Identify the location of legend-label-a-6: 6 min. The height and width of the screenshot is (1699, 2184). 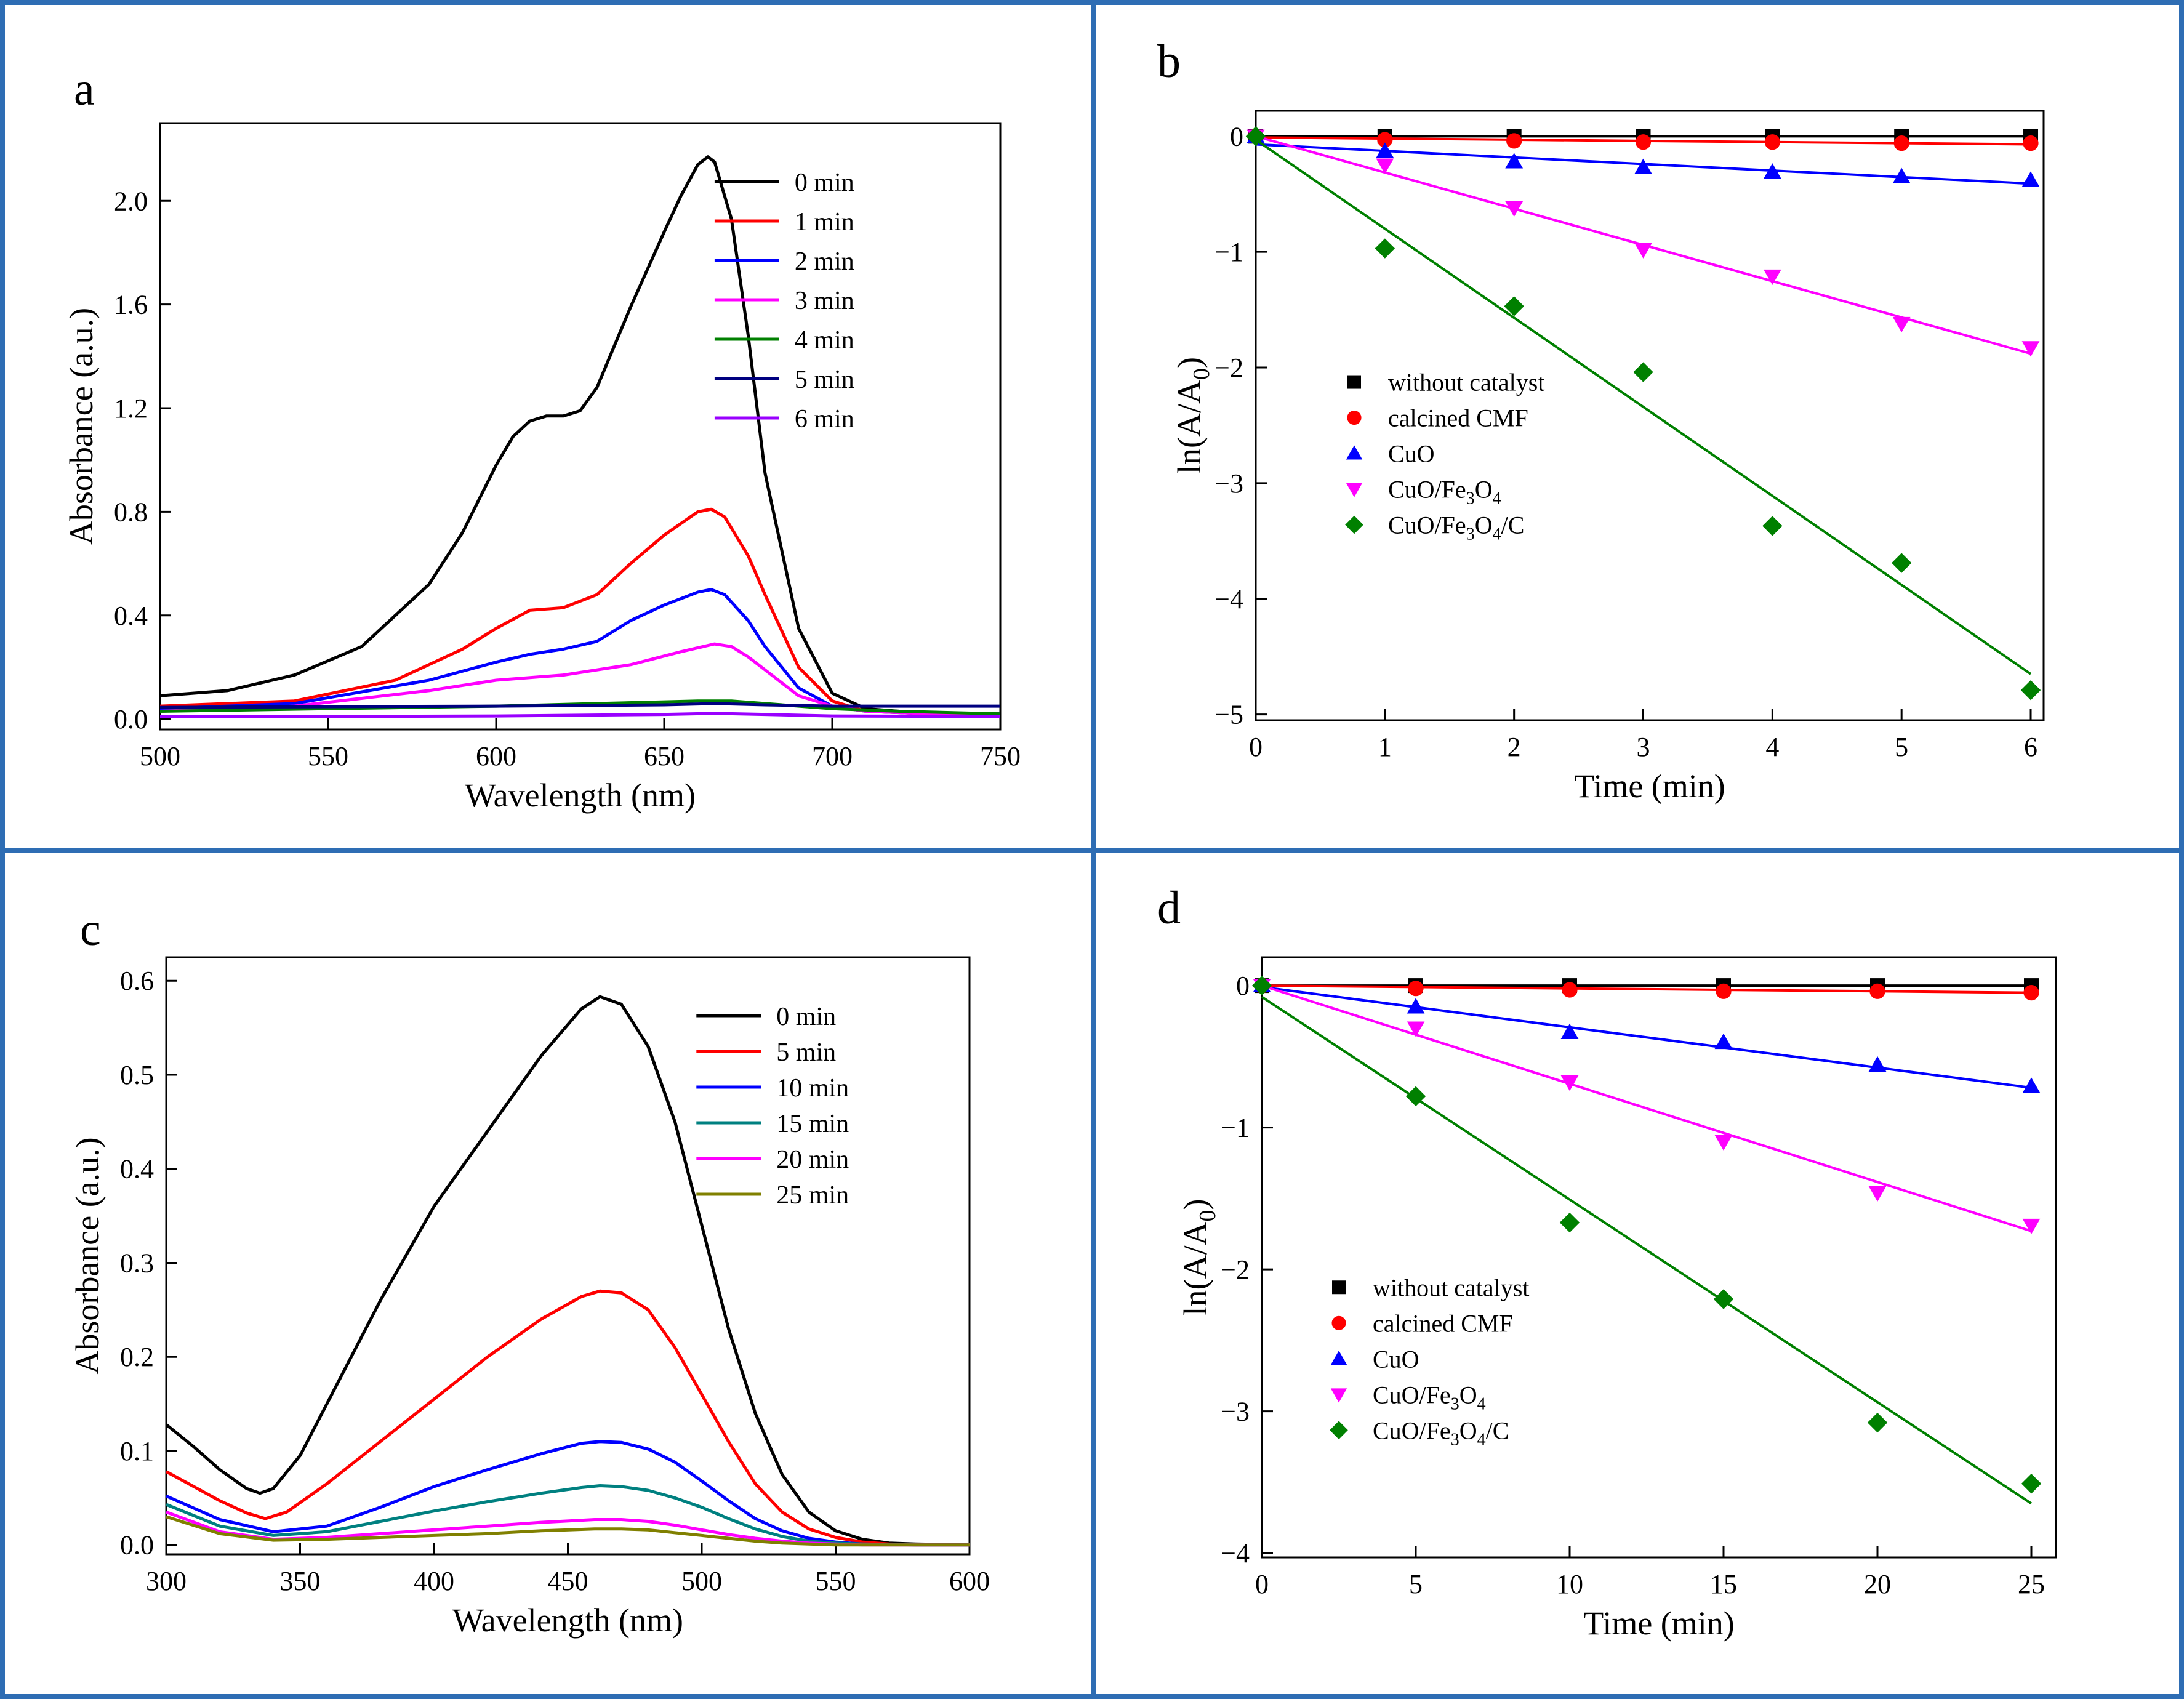
(825, 419).